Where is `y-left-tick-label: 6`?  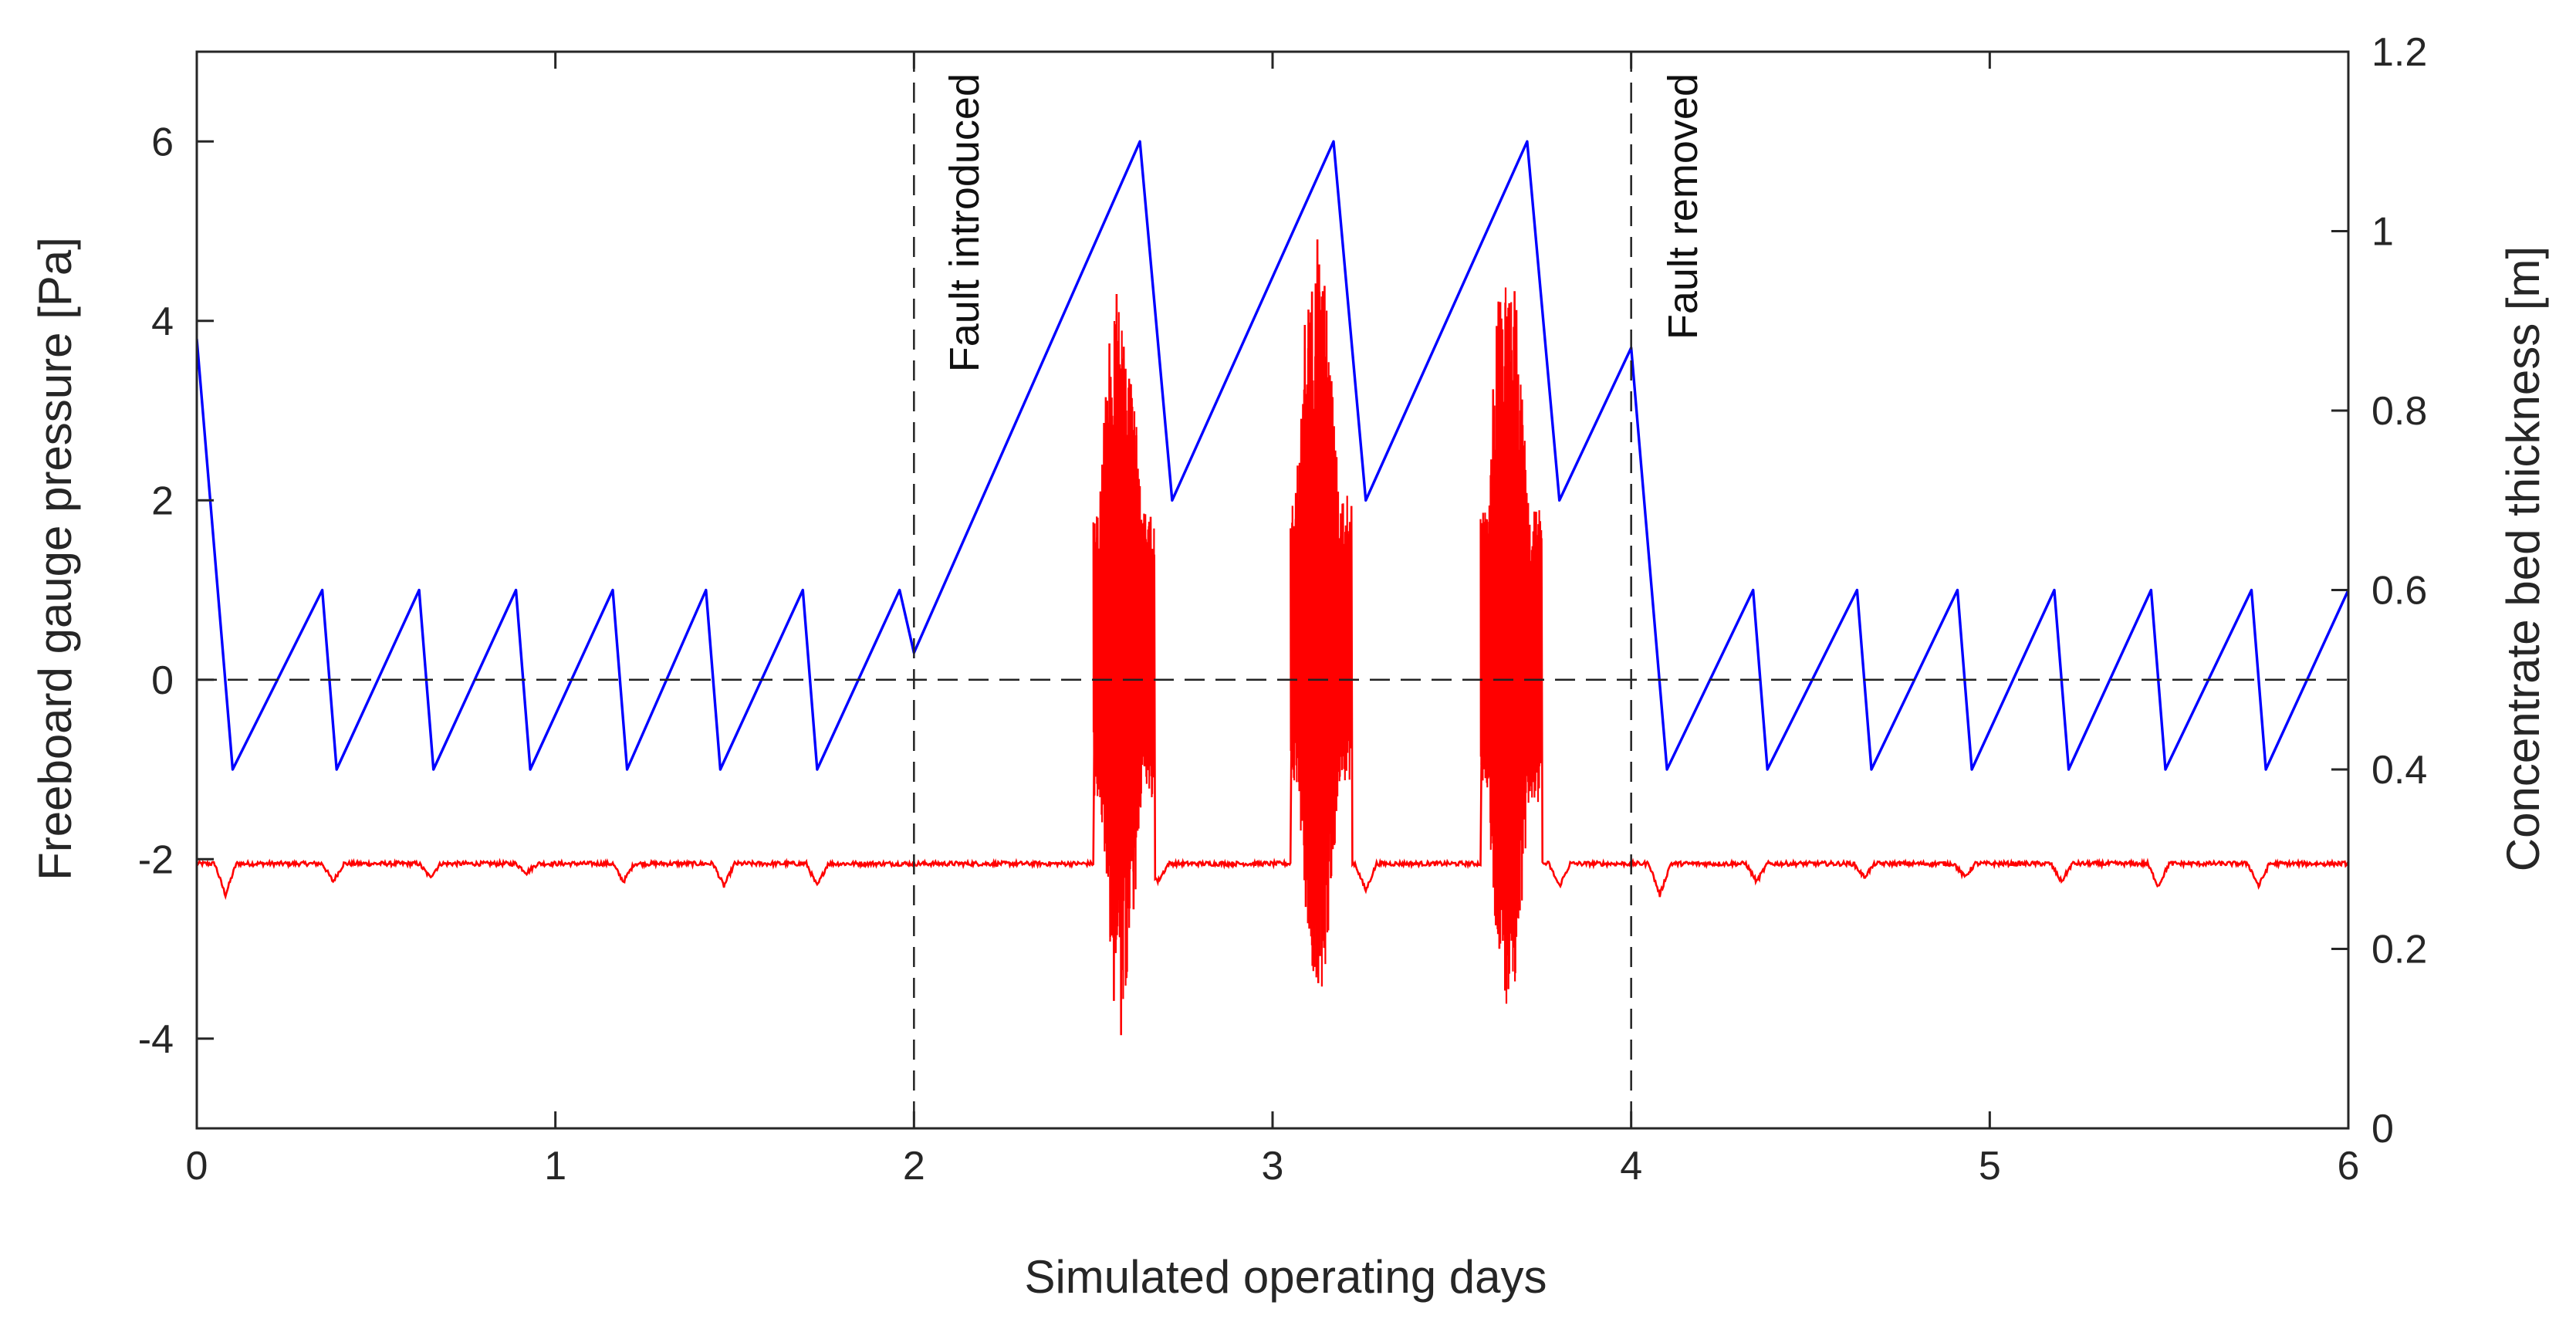 y-left-tick-label: 6 is located at coordinates (162, 142).